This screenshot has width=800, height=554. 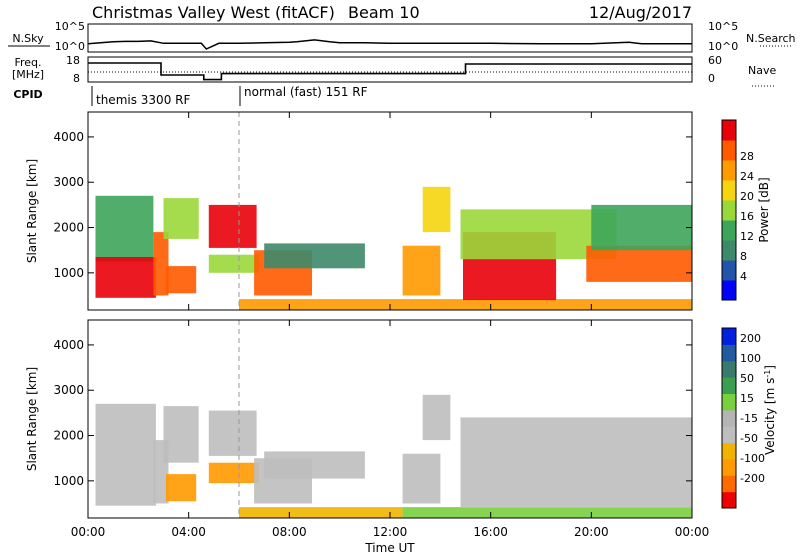 What do you see at coordinates (723, 46) in the screenshot?
I see `noise-right-tick-bottom: 10^0` at bounding box center [723, 46].